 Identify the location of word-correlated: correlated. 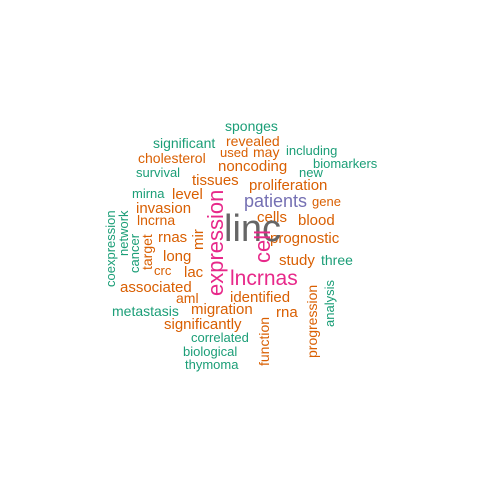
(220, 337).